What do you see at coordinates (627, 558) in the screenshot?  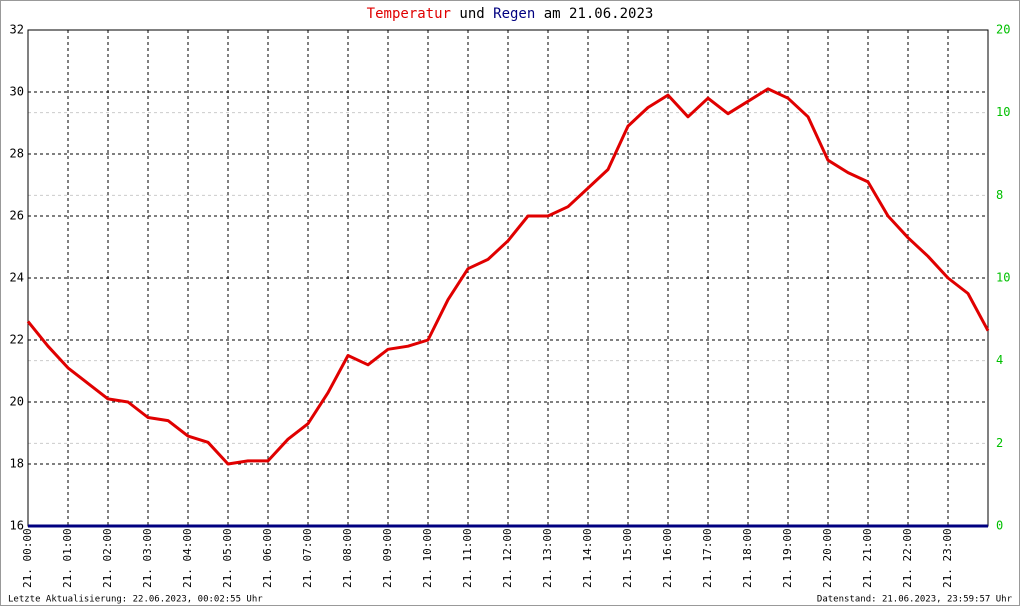 I see `x-tick-label: 21. 15:00` at bounding box center [627, 558].